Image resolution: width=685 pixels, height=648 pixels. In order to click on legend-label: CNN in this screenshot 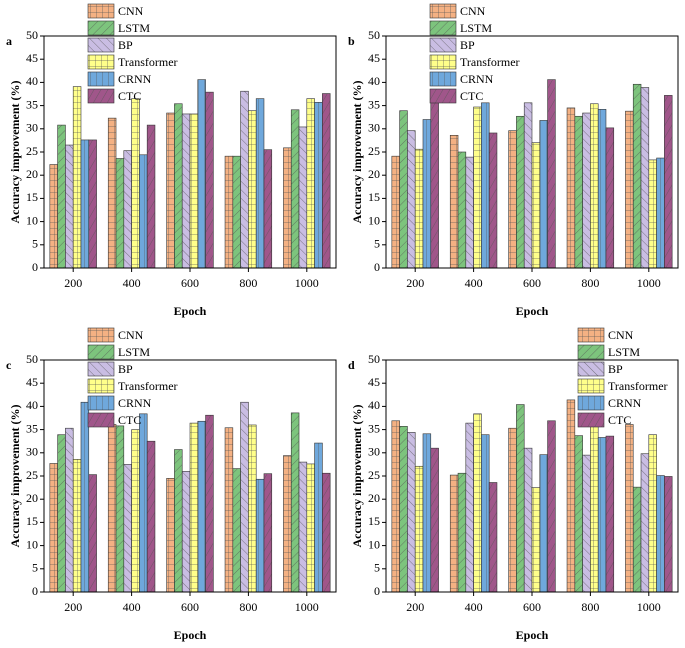, I will do `click(131, 11)`.